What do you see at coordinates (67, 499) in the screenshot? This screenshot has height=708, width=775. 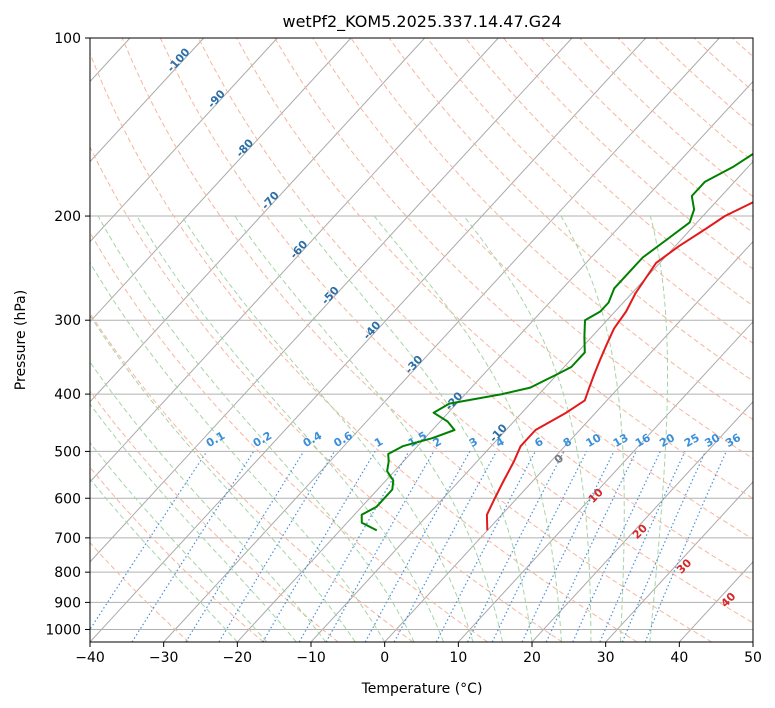 I see `y-tick-label: 600` at bounding box center [67, 499].